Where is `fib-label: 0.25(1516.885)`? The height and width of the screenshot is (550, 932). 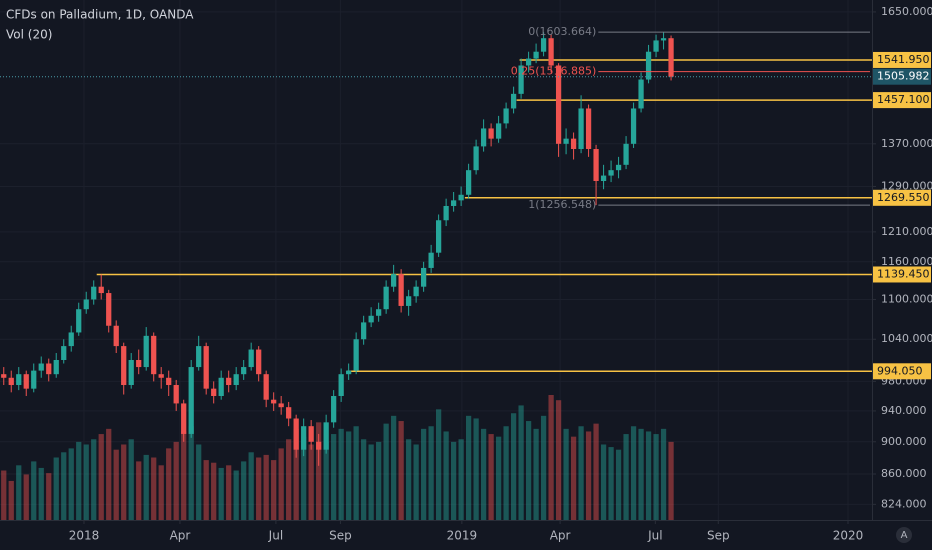 fib-label: 0.25(1516.885) is located at coordinates (554, 71).